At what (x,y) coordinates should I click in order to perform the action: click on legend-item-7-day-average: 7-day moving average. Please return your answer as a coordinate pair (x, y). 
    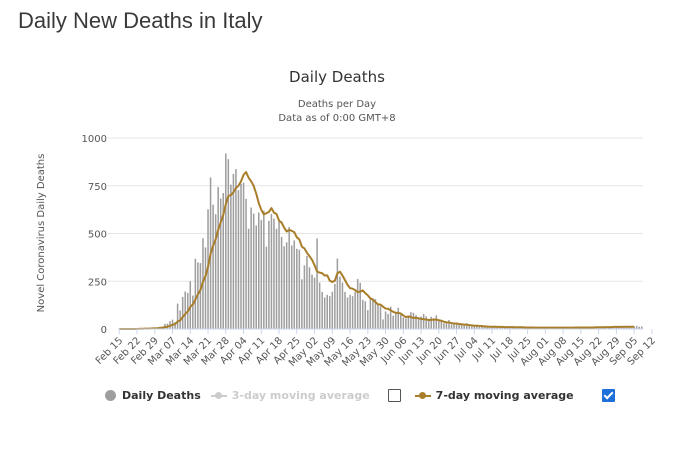
    Looking at the image, I should click on (494, 395).